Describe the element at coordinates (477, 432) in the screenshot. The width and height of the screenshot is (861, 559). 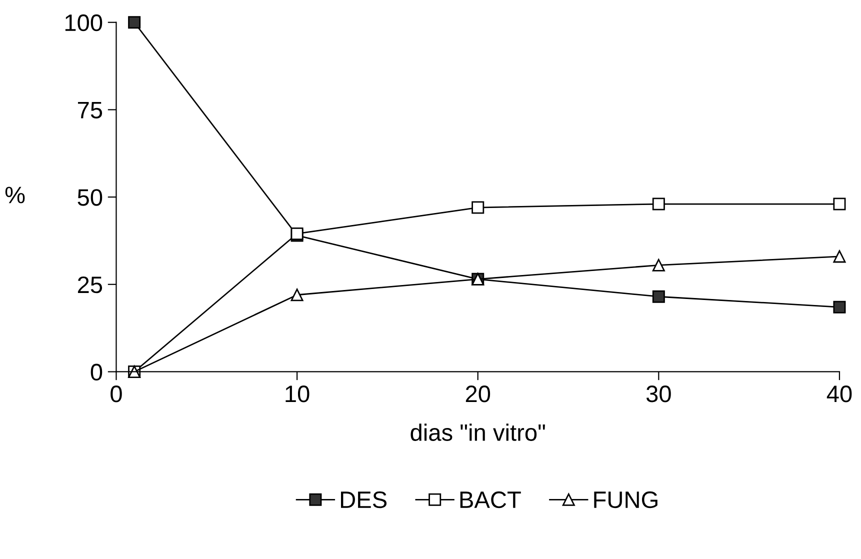
I see `x-axis-title: dias "in vitro"` at that location.